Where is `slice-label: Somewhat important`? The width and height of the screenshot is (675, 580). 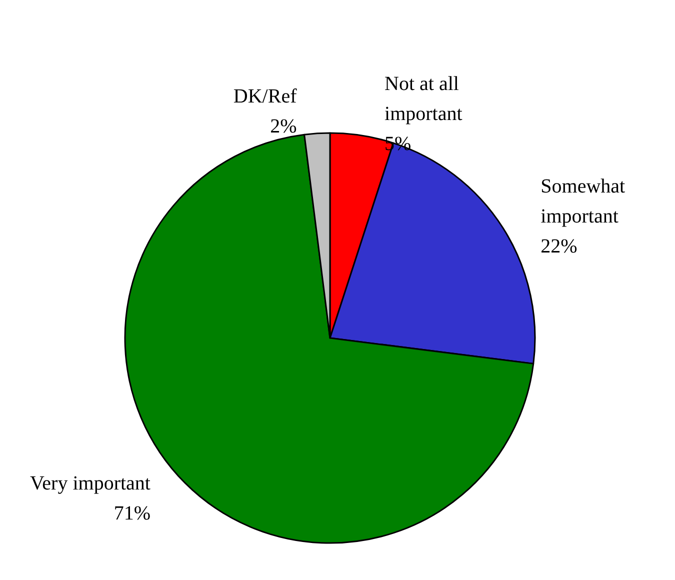
slice-label: Somewhat important is located at coordinates (585, 201).